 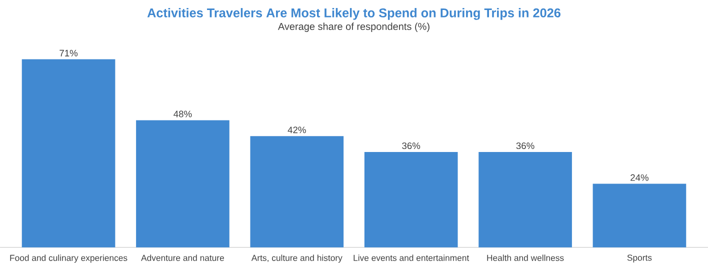 I want to click on x-tick-label: Live events and entertainment, so click(x=412, y=257).